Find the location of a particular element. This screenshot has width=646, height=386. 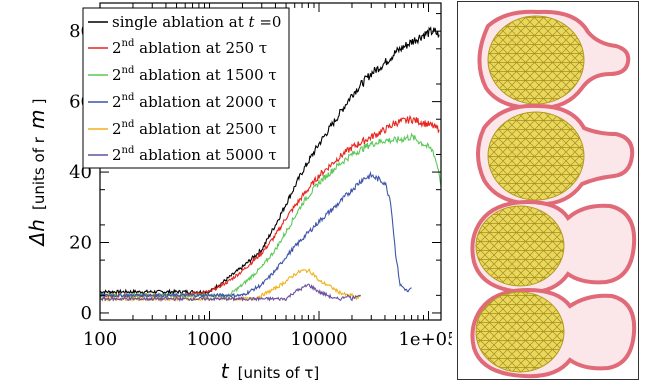

legend-entry: 2nd ablation at 5000 τ is located at coordinates (182, 154).